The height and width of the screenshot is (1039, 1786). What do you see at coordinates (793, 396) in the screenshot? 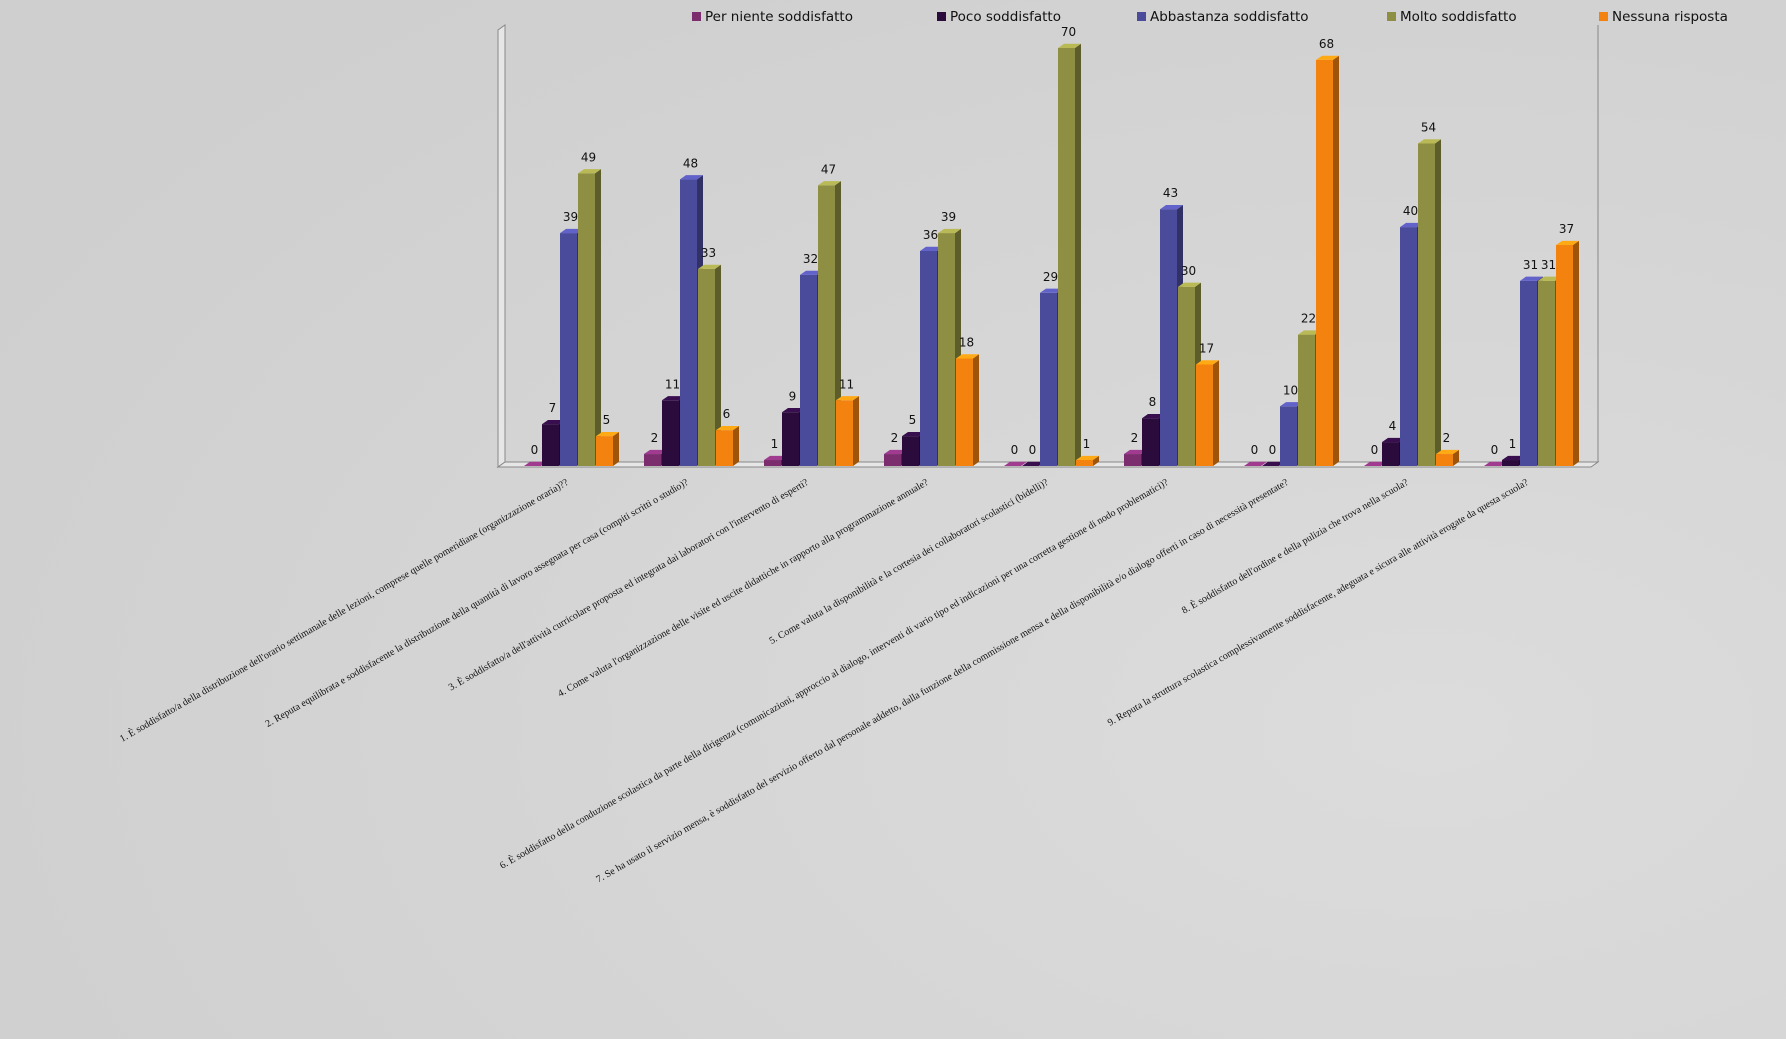
I see `value-label: 9` at bounding box center [793, 396].